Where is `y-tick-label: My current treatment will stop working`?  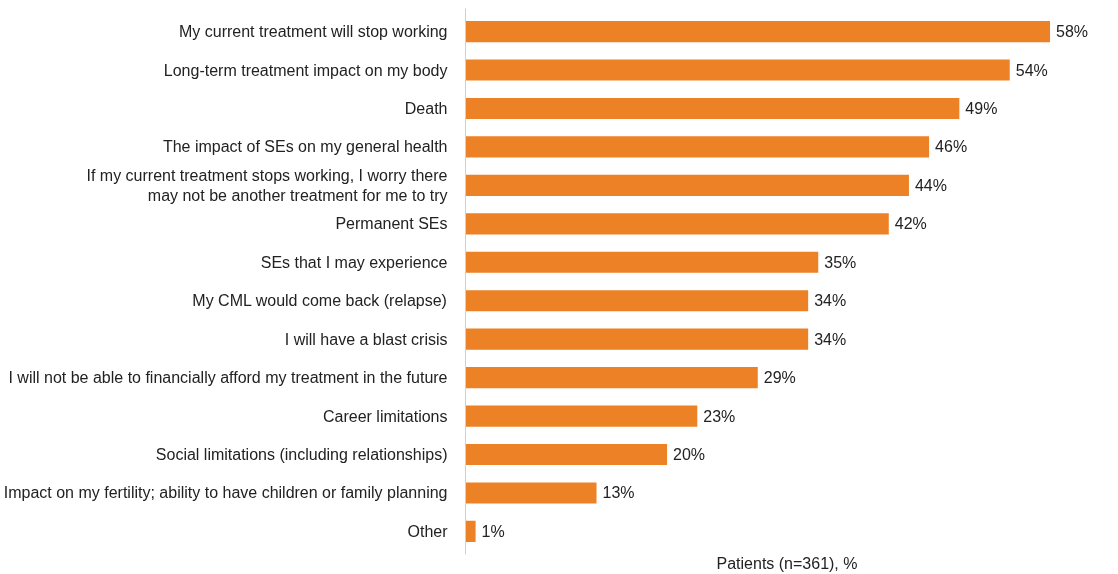 y-tick-label: My current treatment will stop working is located at coordinates (313, 32).